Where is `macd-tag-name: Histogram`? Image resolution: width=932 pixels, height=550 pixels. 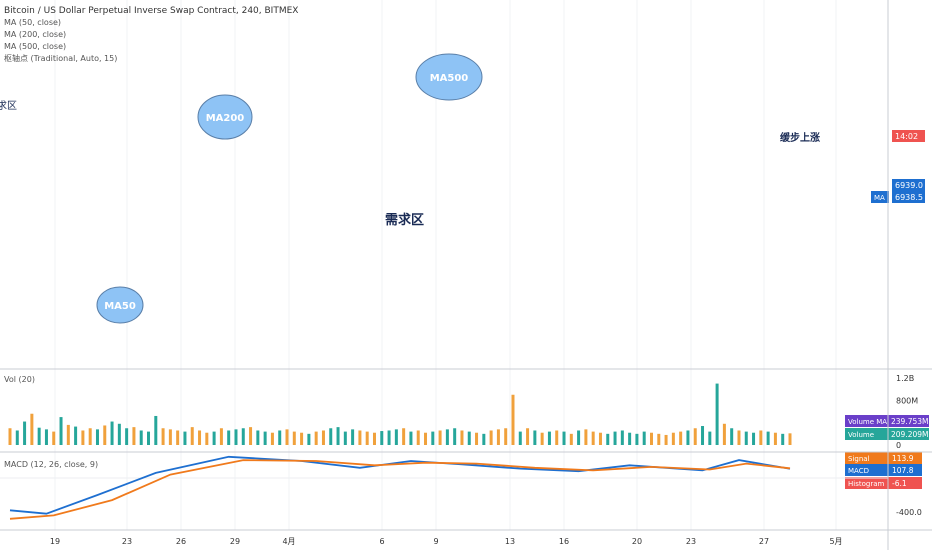 macd-tag-name: Histogram is located at coordinates (866, 484).